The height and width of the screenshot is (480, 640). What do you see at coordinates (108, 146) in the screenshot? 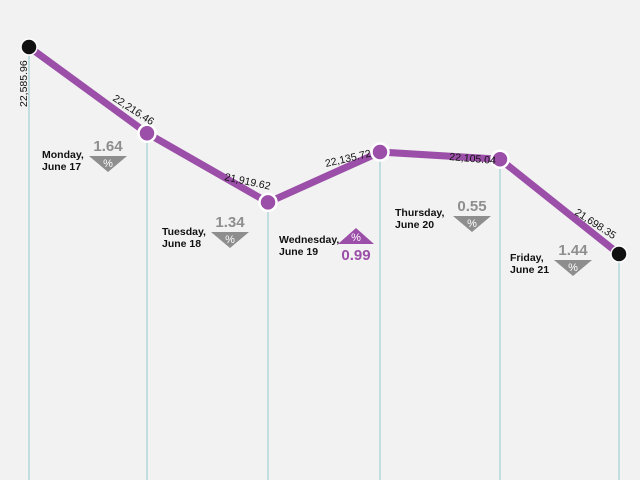
I see `change-value: 1.64` at bounding box center [108, 146].